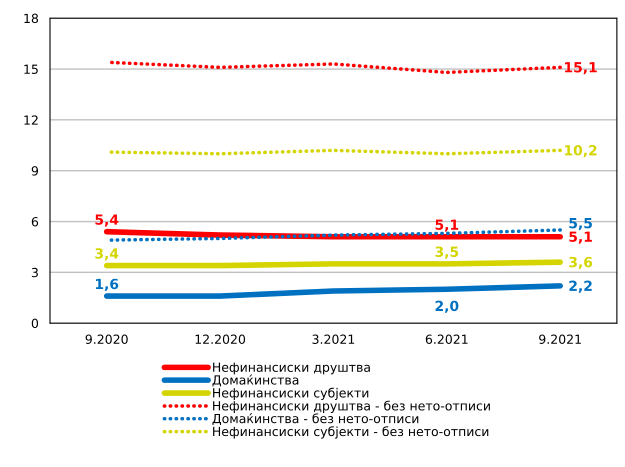  What do you see at coordinates (107, 339) in the screenshot?
I see `x-tick-label: 9.2020` at bounding box center [107, 339].